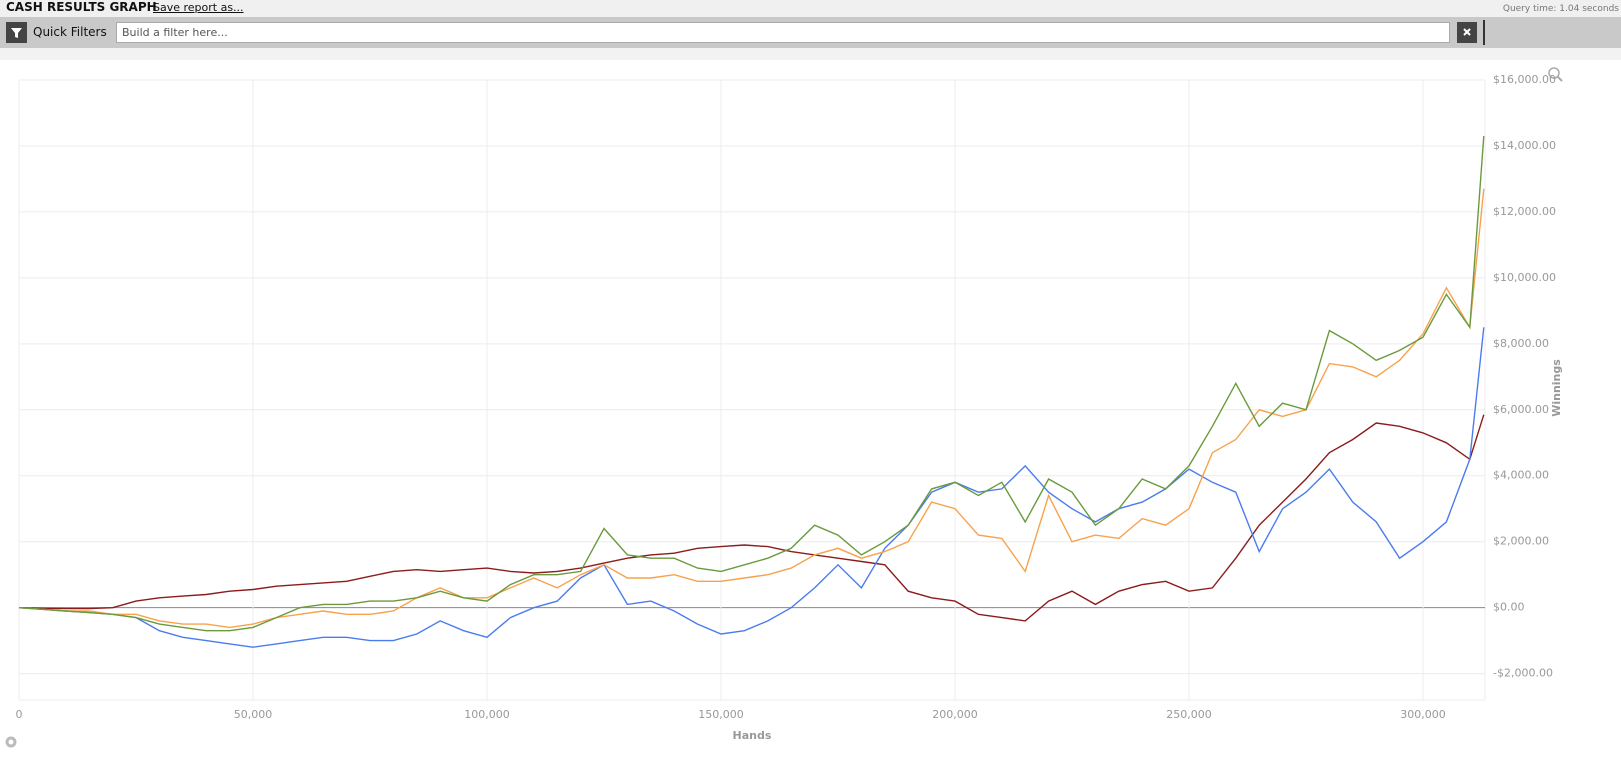 The height and width of the screenshot is (772, 1621). Describe the element at coordinates (19, 714) in the screenshot. I see `x-tick-label: 0` at that location.